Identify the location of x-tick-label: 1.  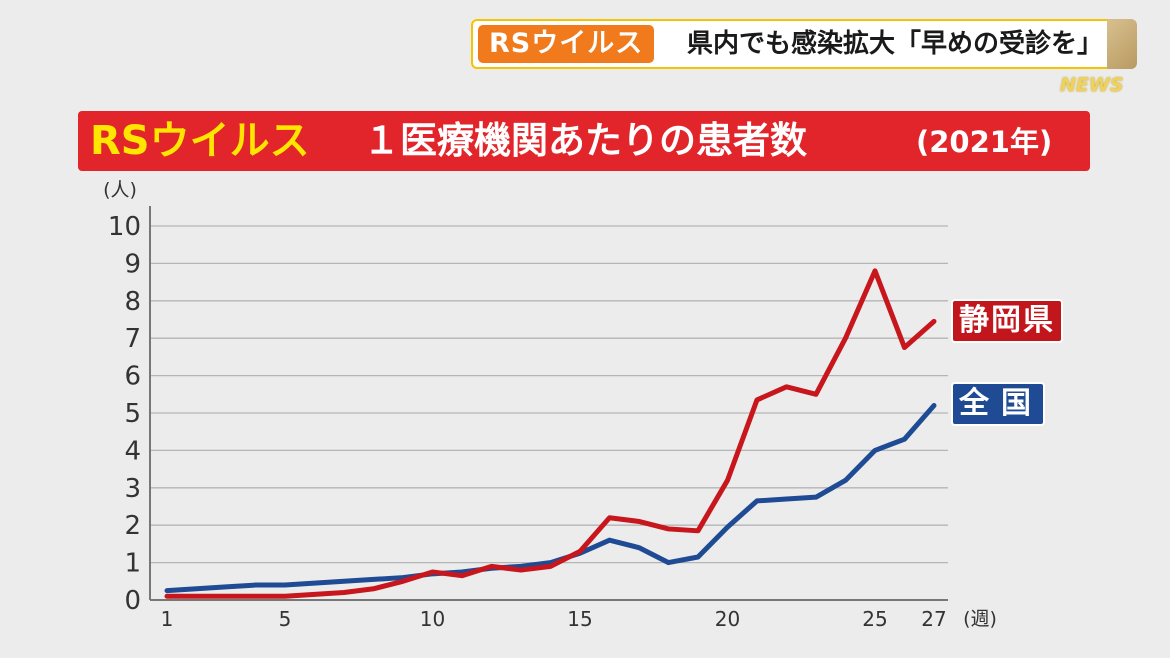
(167, 619).